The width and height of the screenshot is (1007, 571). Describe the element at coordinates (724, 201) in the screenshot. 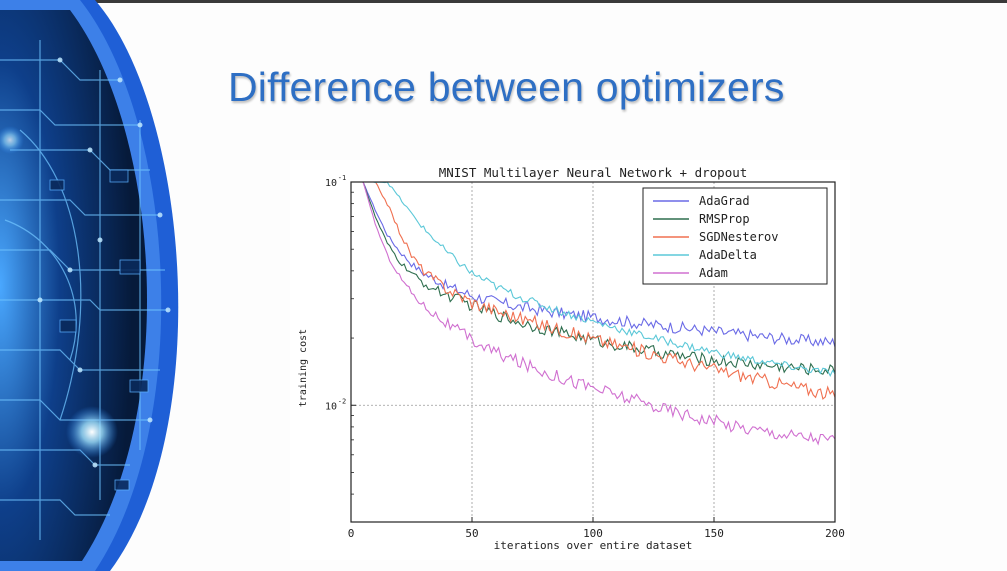

I see `legend-label: AdaGrad` at that location.